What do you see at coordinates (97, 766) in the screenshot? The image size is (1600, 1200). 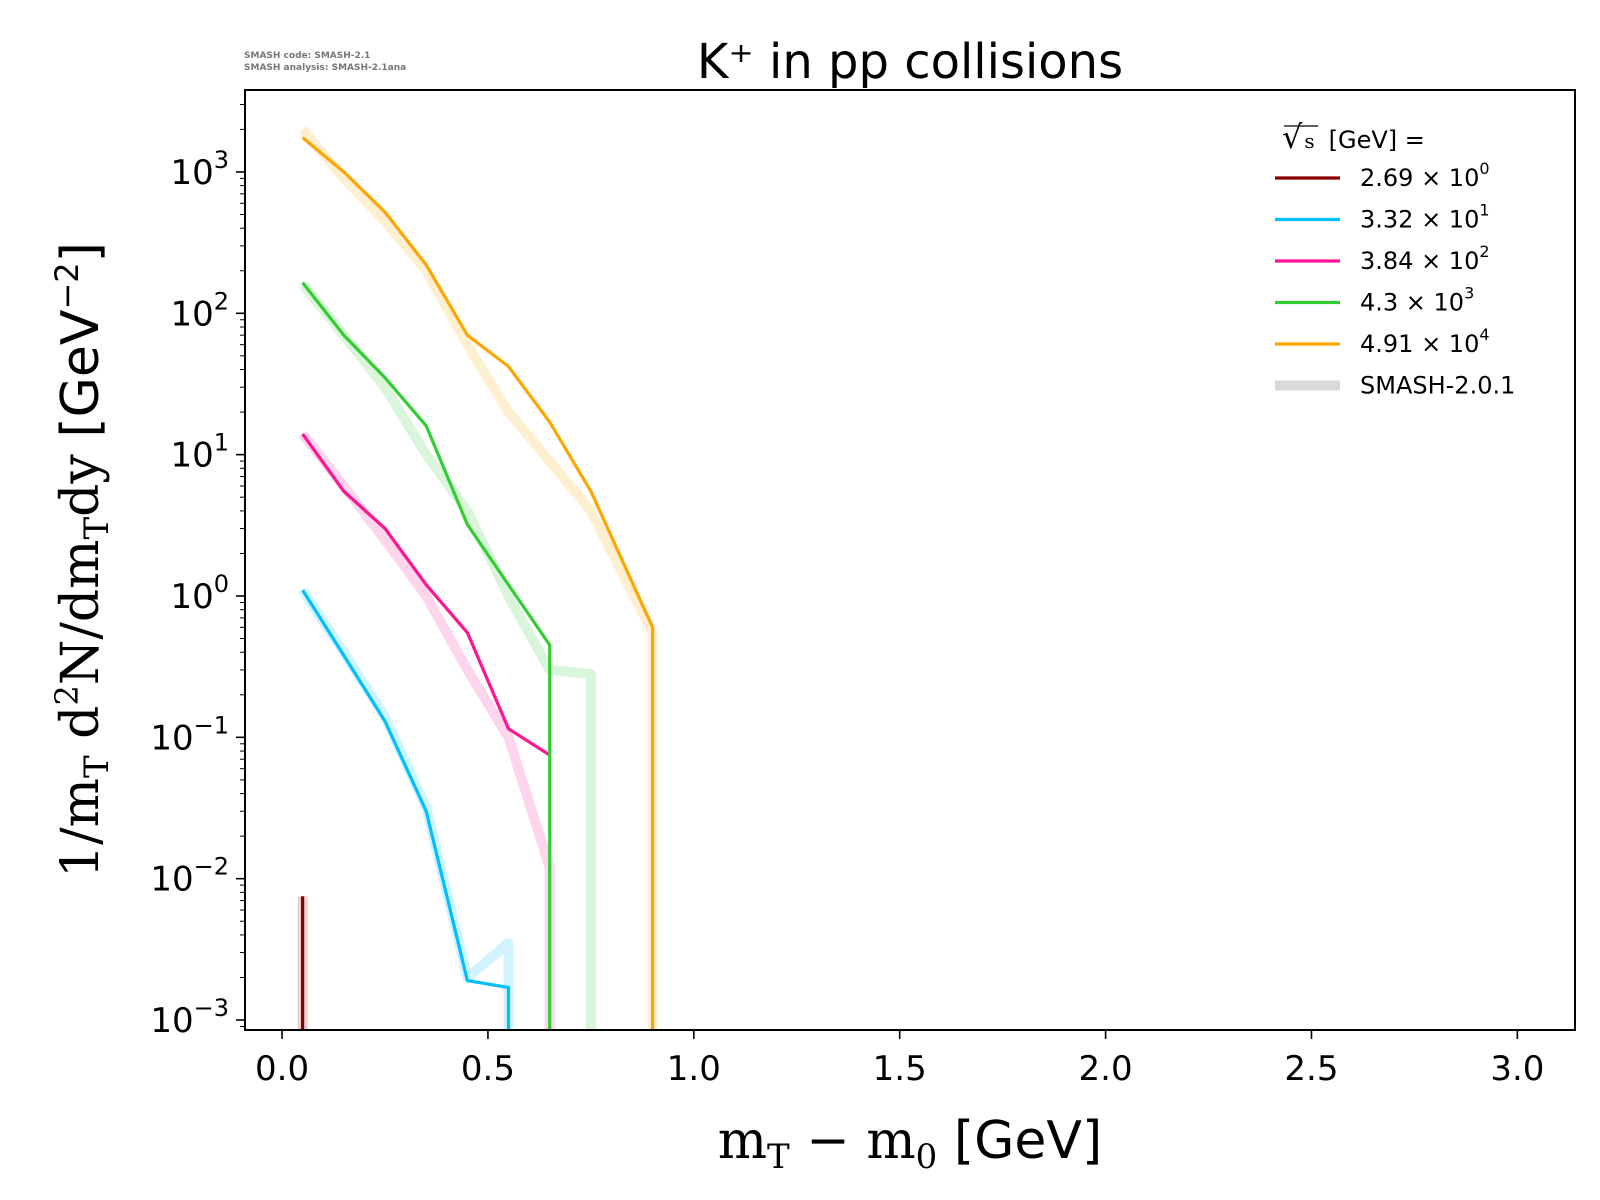 I see `y-axis-label-sub-T1: T` at bounding box center [97, 766].